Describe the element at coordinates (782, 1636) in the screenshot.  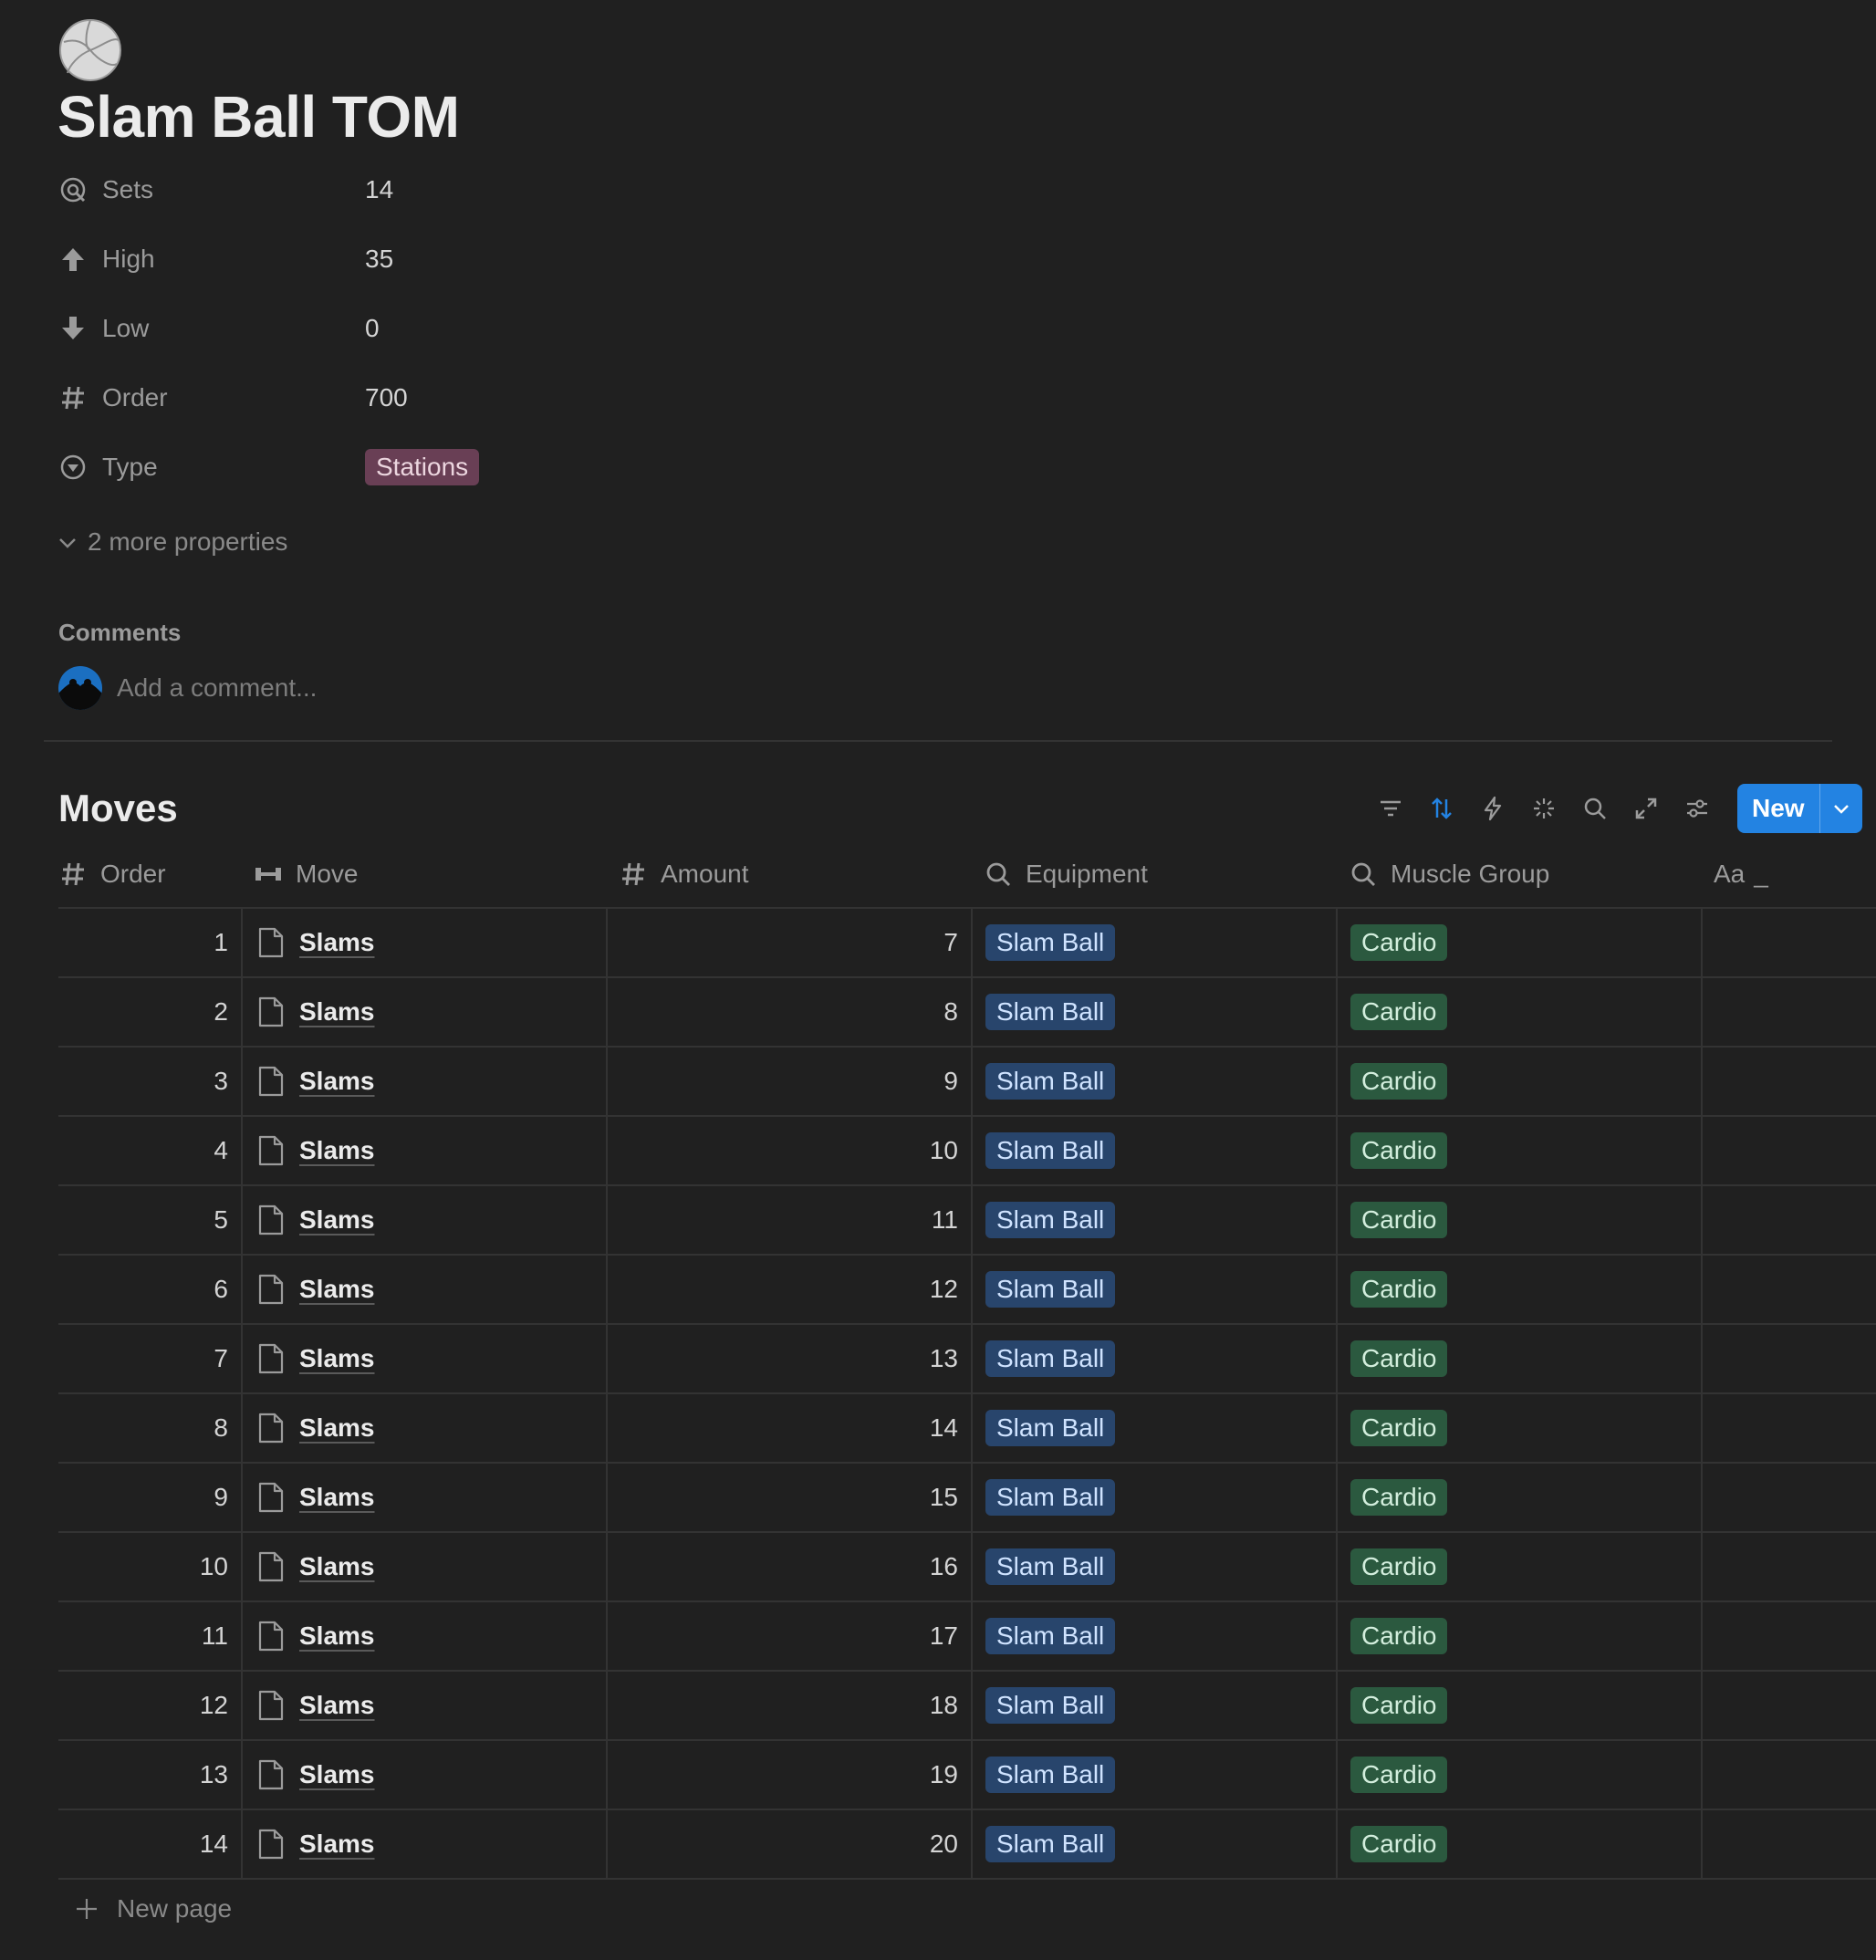
I see `amount-cell: 17` at that location.